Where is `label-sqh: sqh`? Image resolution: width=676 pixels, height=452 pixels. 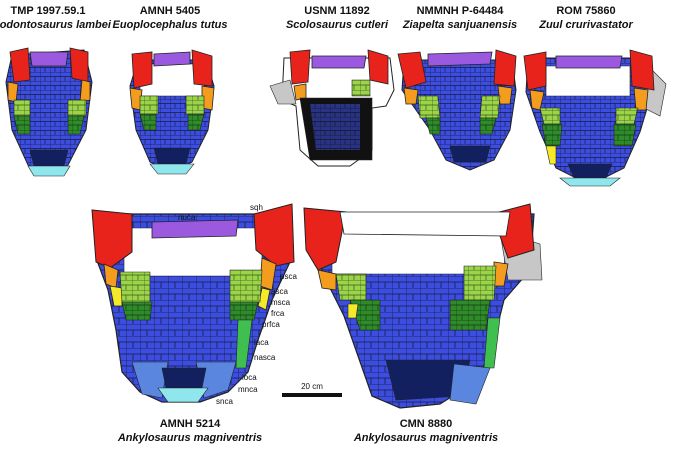
label-sqh: sqh is located at coordinates (256, 207).